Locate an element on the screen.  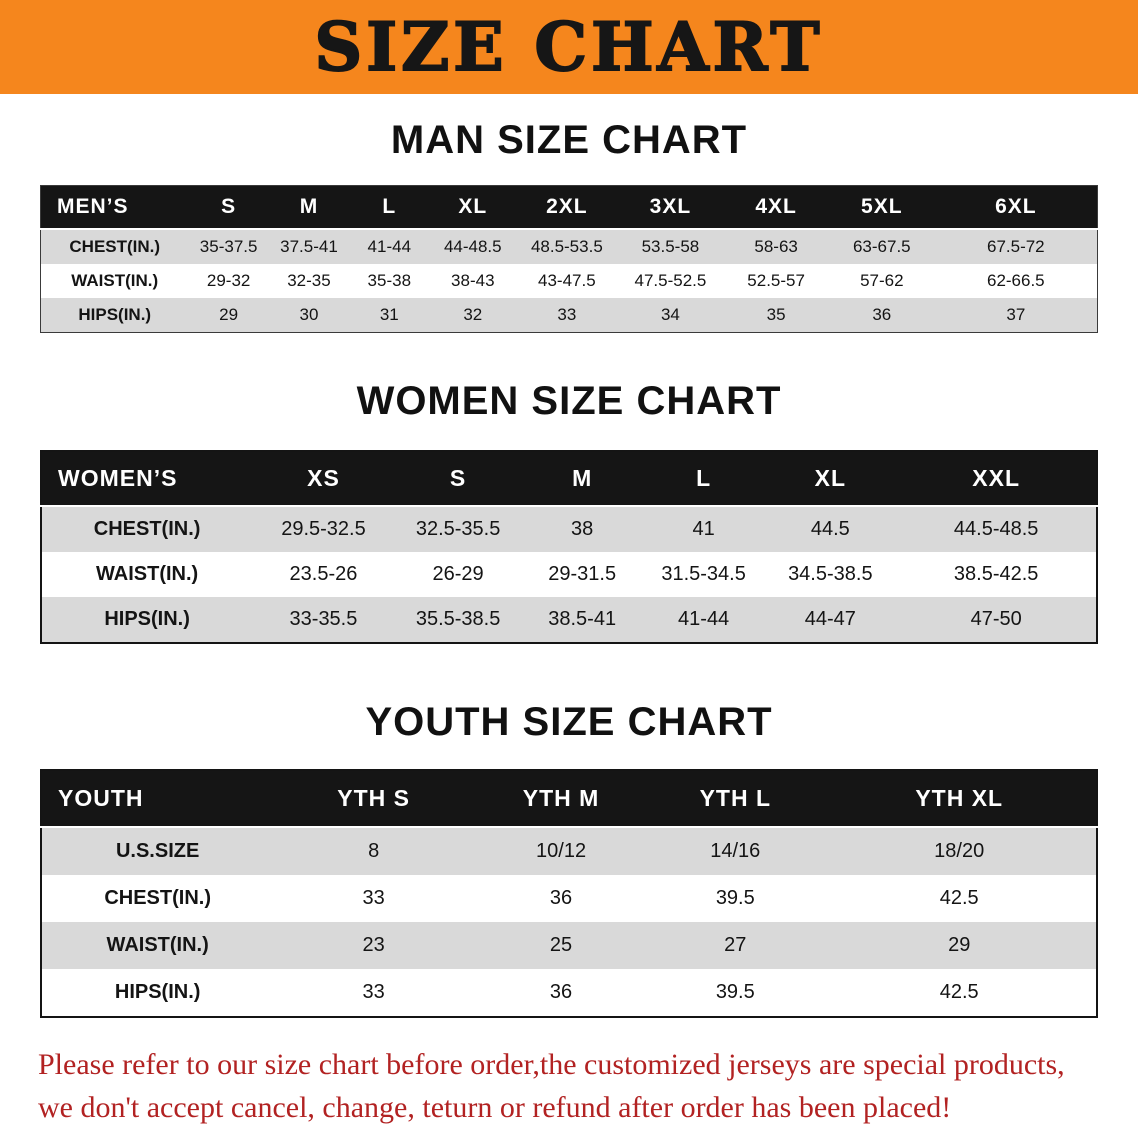
youth-corner-header: YOUTH is located at coordinates (157, 799).